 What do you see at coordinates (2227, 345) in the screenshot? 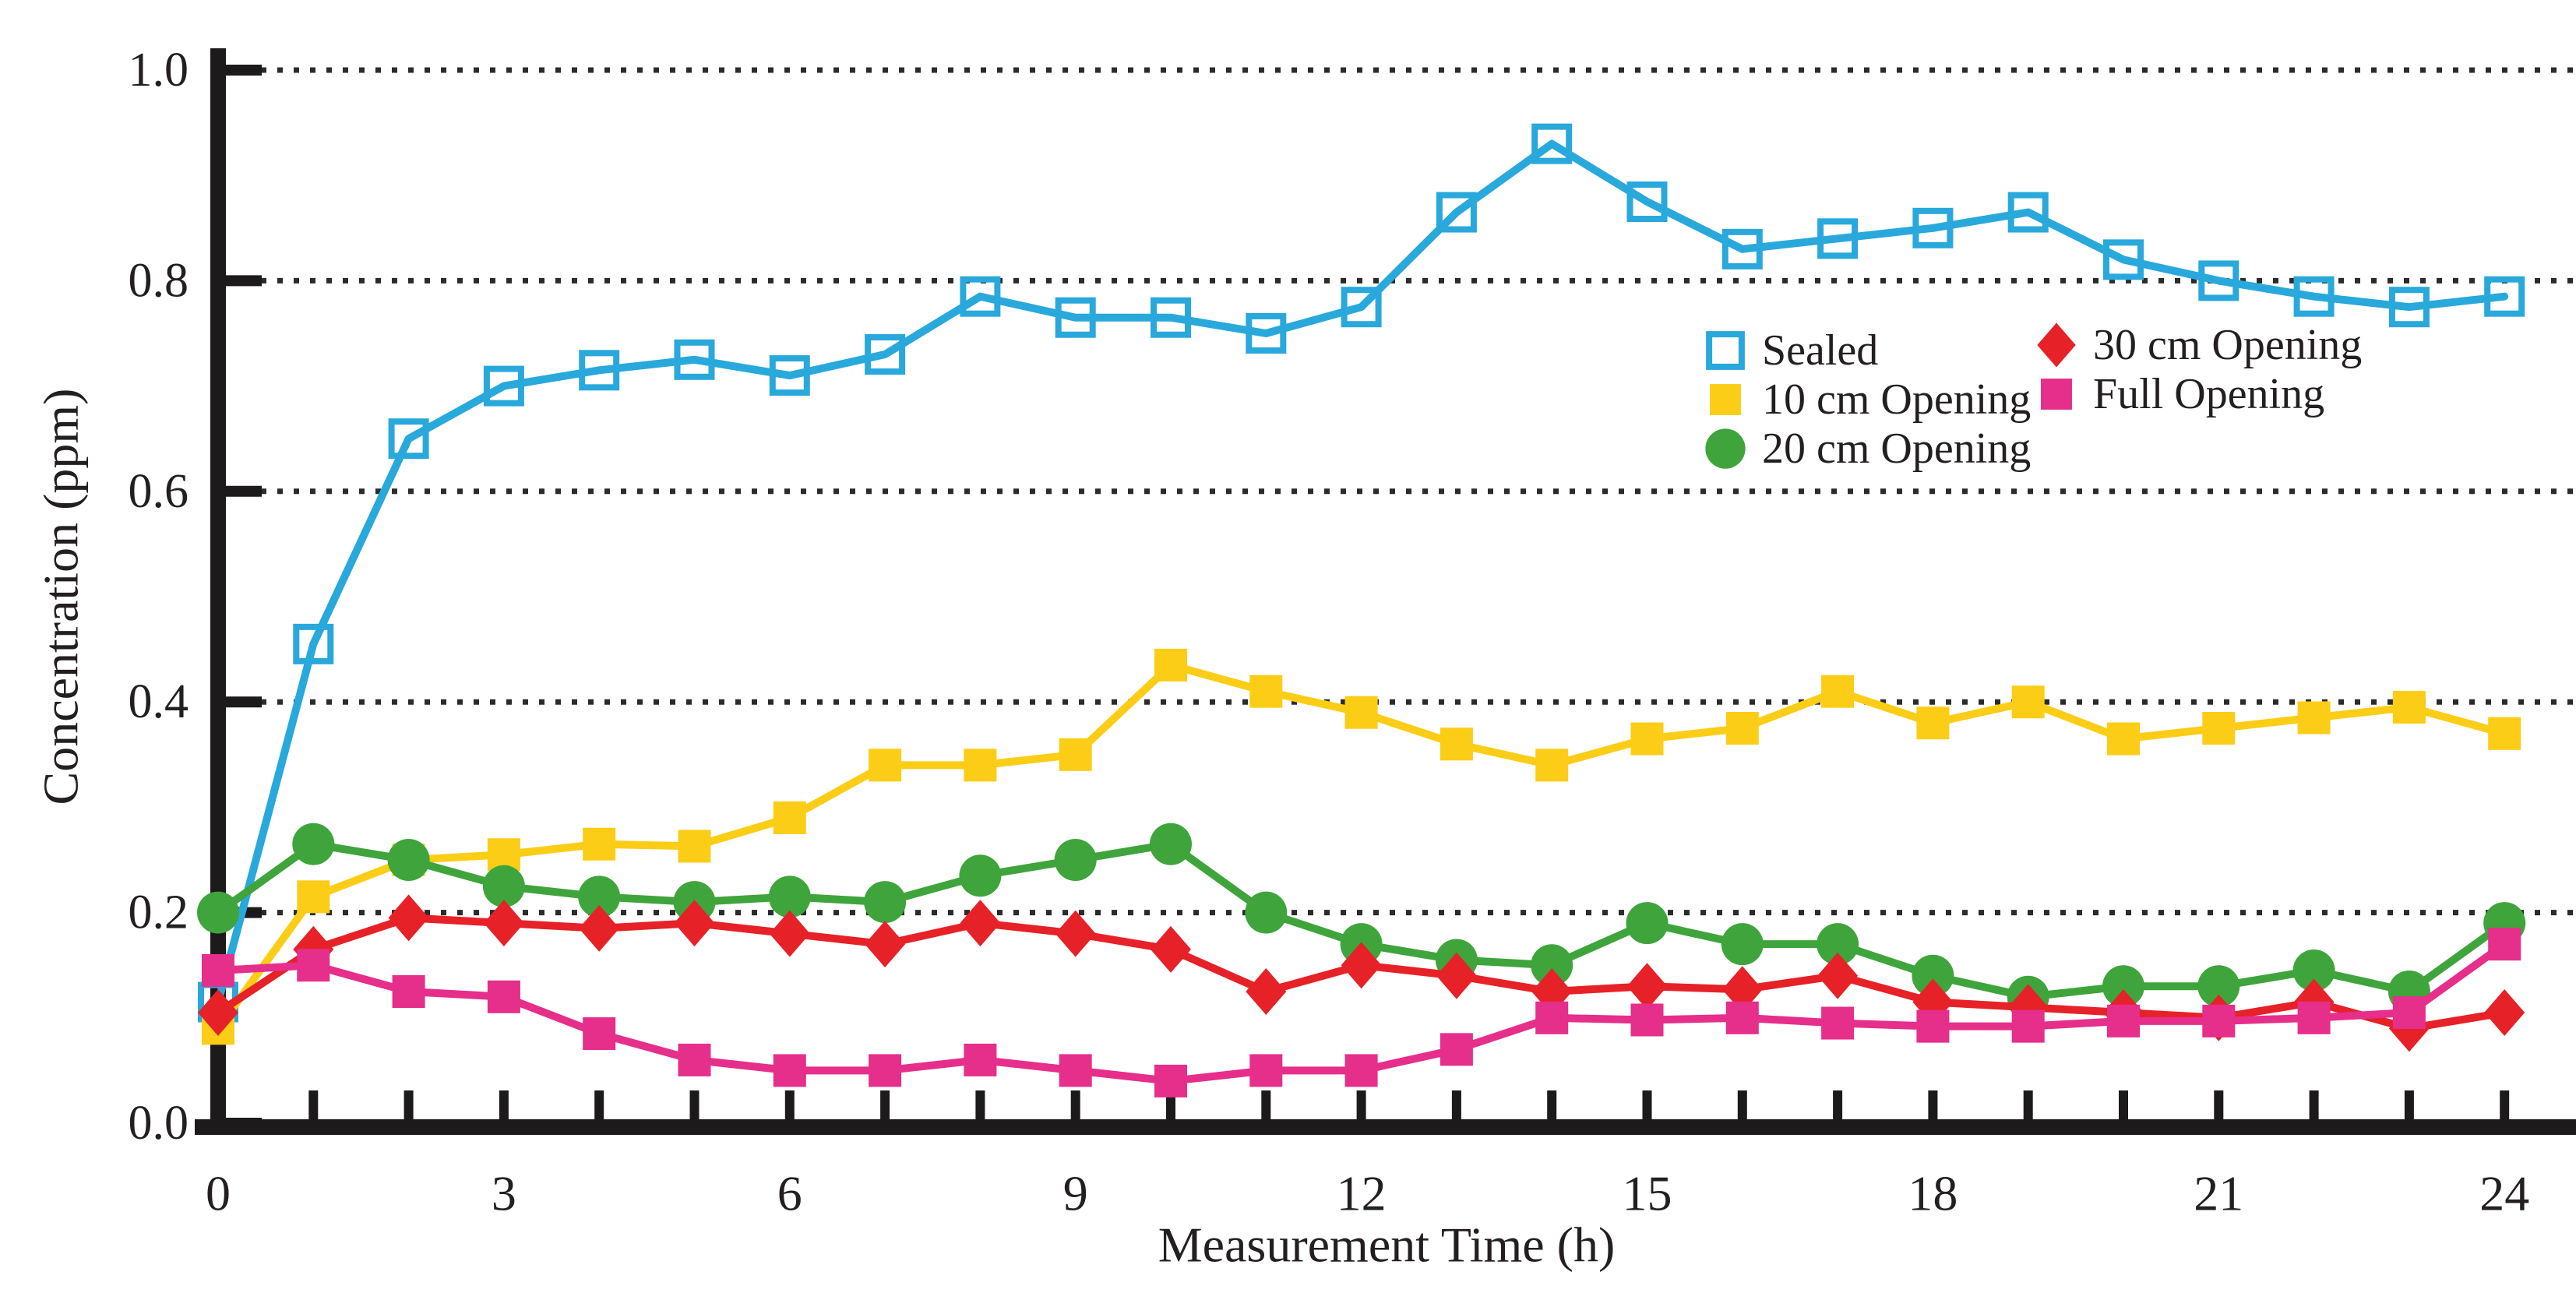
I see `legend-label-30-cm-opening: 30 cm Opening` at bounding box center [2227, 345].